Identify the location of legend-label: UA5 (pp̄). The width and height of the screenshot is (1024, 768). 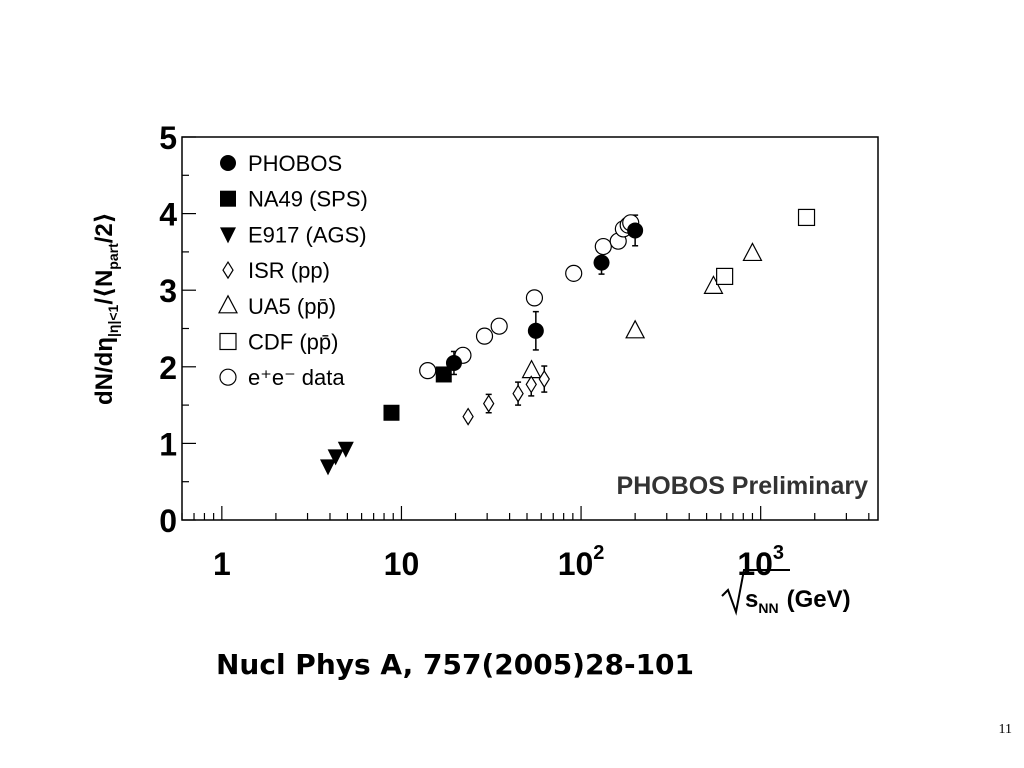
(292, 306).